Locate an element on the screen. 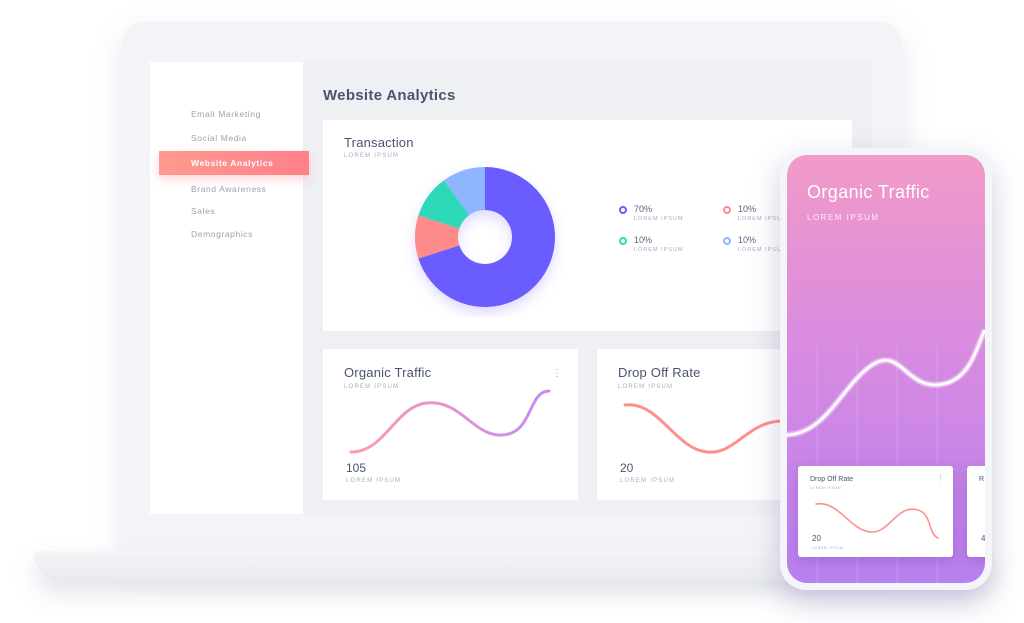  organic-traffic-value-label: LOREM IPSUM is located at coordinates (374, 481).